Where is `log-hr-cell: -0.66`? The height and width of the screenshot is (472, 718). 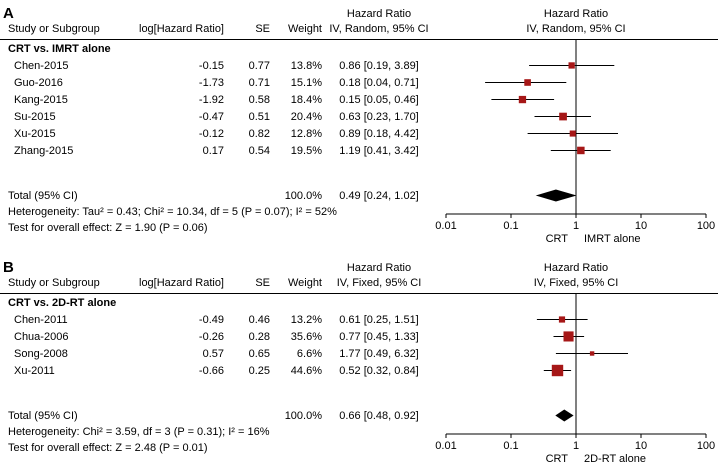 log-hr-cell: -0.66 is located at coordinates (211, 370).